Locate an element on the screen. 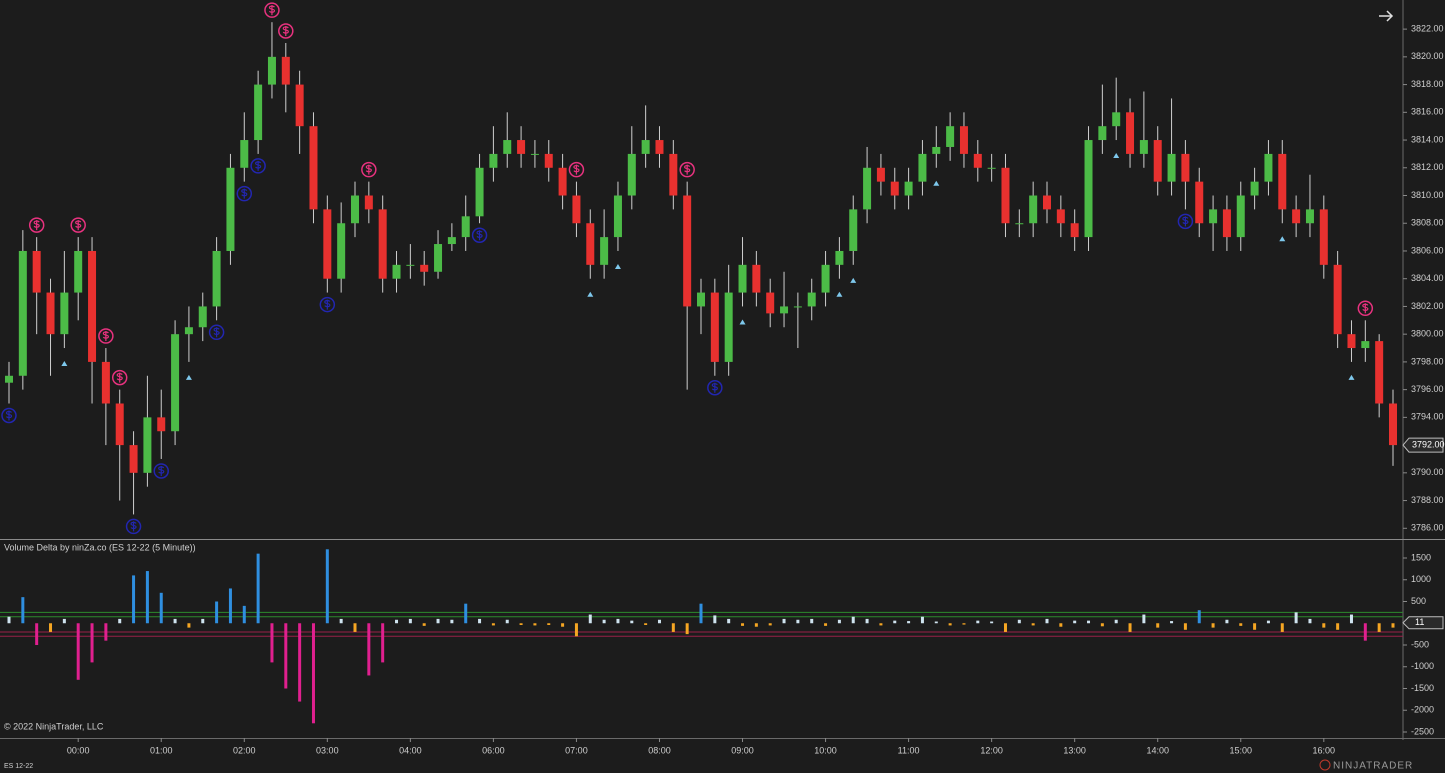  x-tick-label: 13:00 is located at coordinates (1074, 750).